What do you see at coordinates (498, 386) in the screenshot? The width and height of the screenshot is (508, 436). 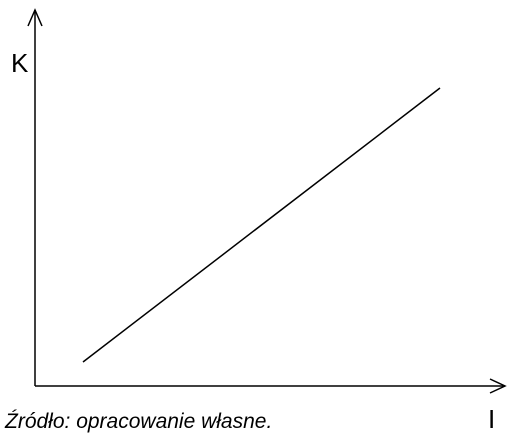 I see `x-axis-arrow` at bounding box center [498, 386].